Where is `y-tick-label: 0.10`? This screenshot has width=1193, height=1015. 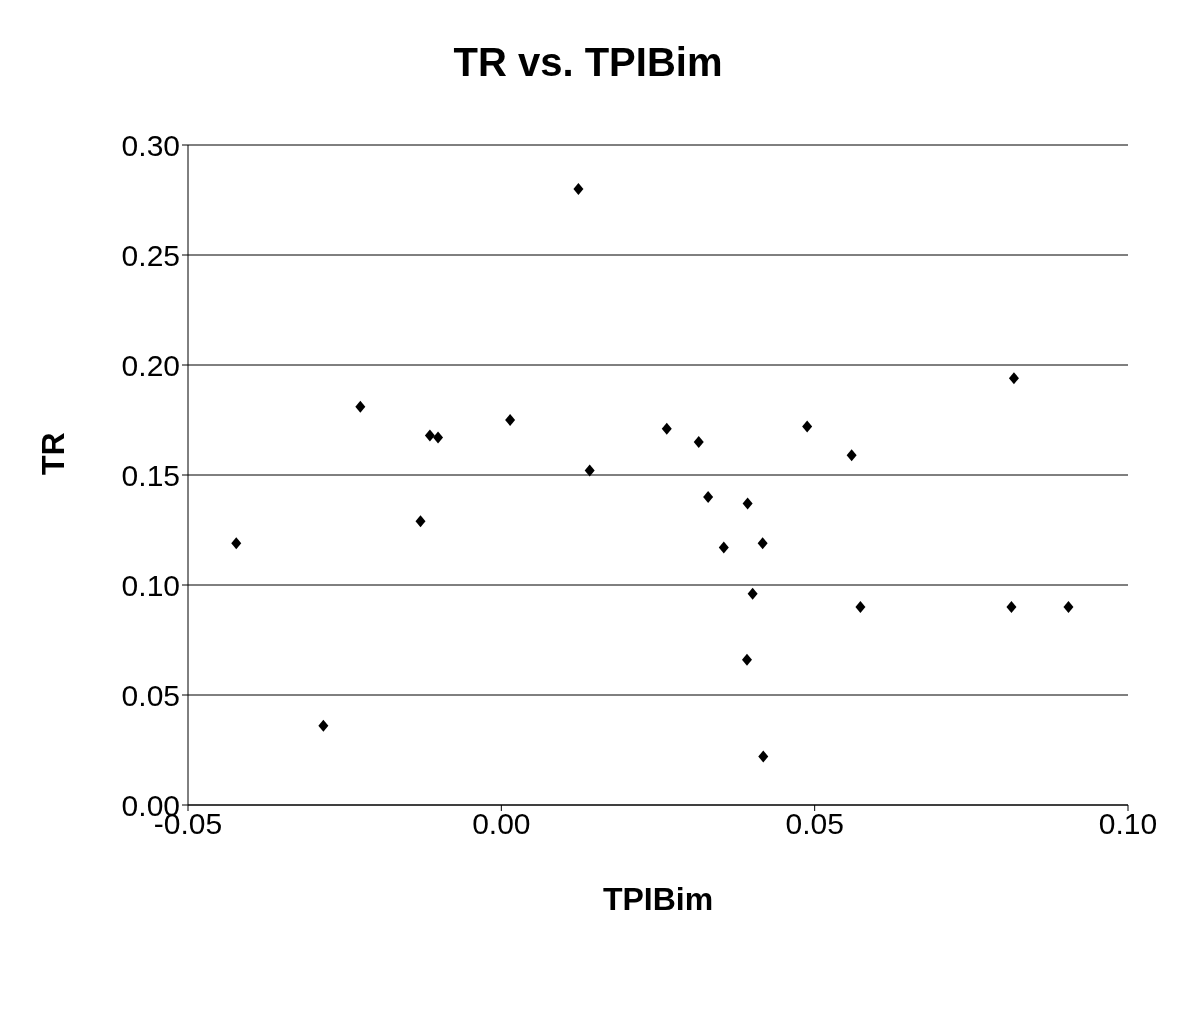 y-tick-label: 0.10 is located at coordinates (150, 585).